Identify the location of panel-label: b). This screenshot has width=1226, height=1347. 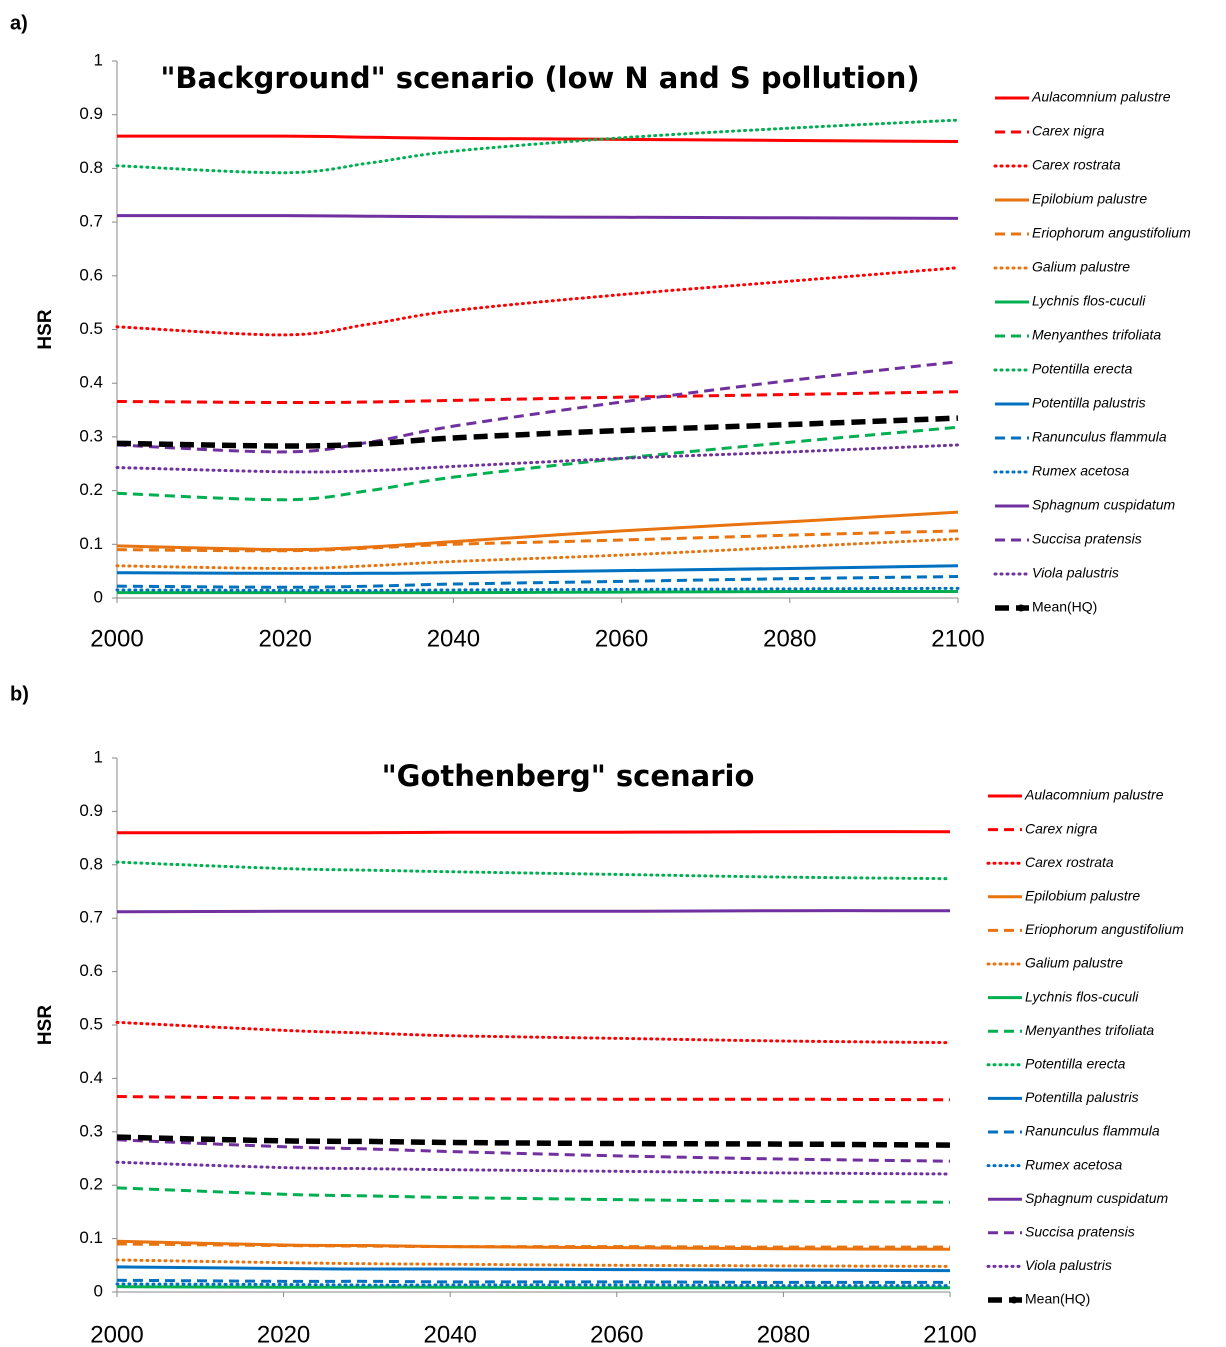
(19, 694).